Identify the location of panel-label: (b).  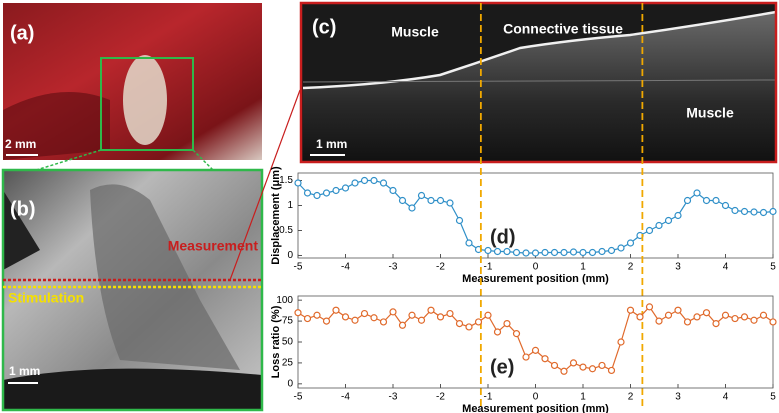
(23, 209).